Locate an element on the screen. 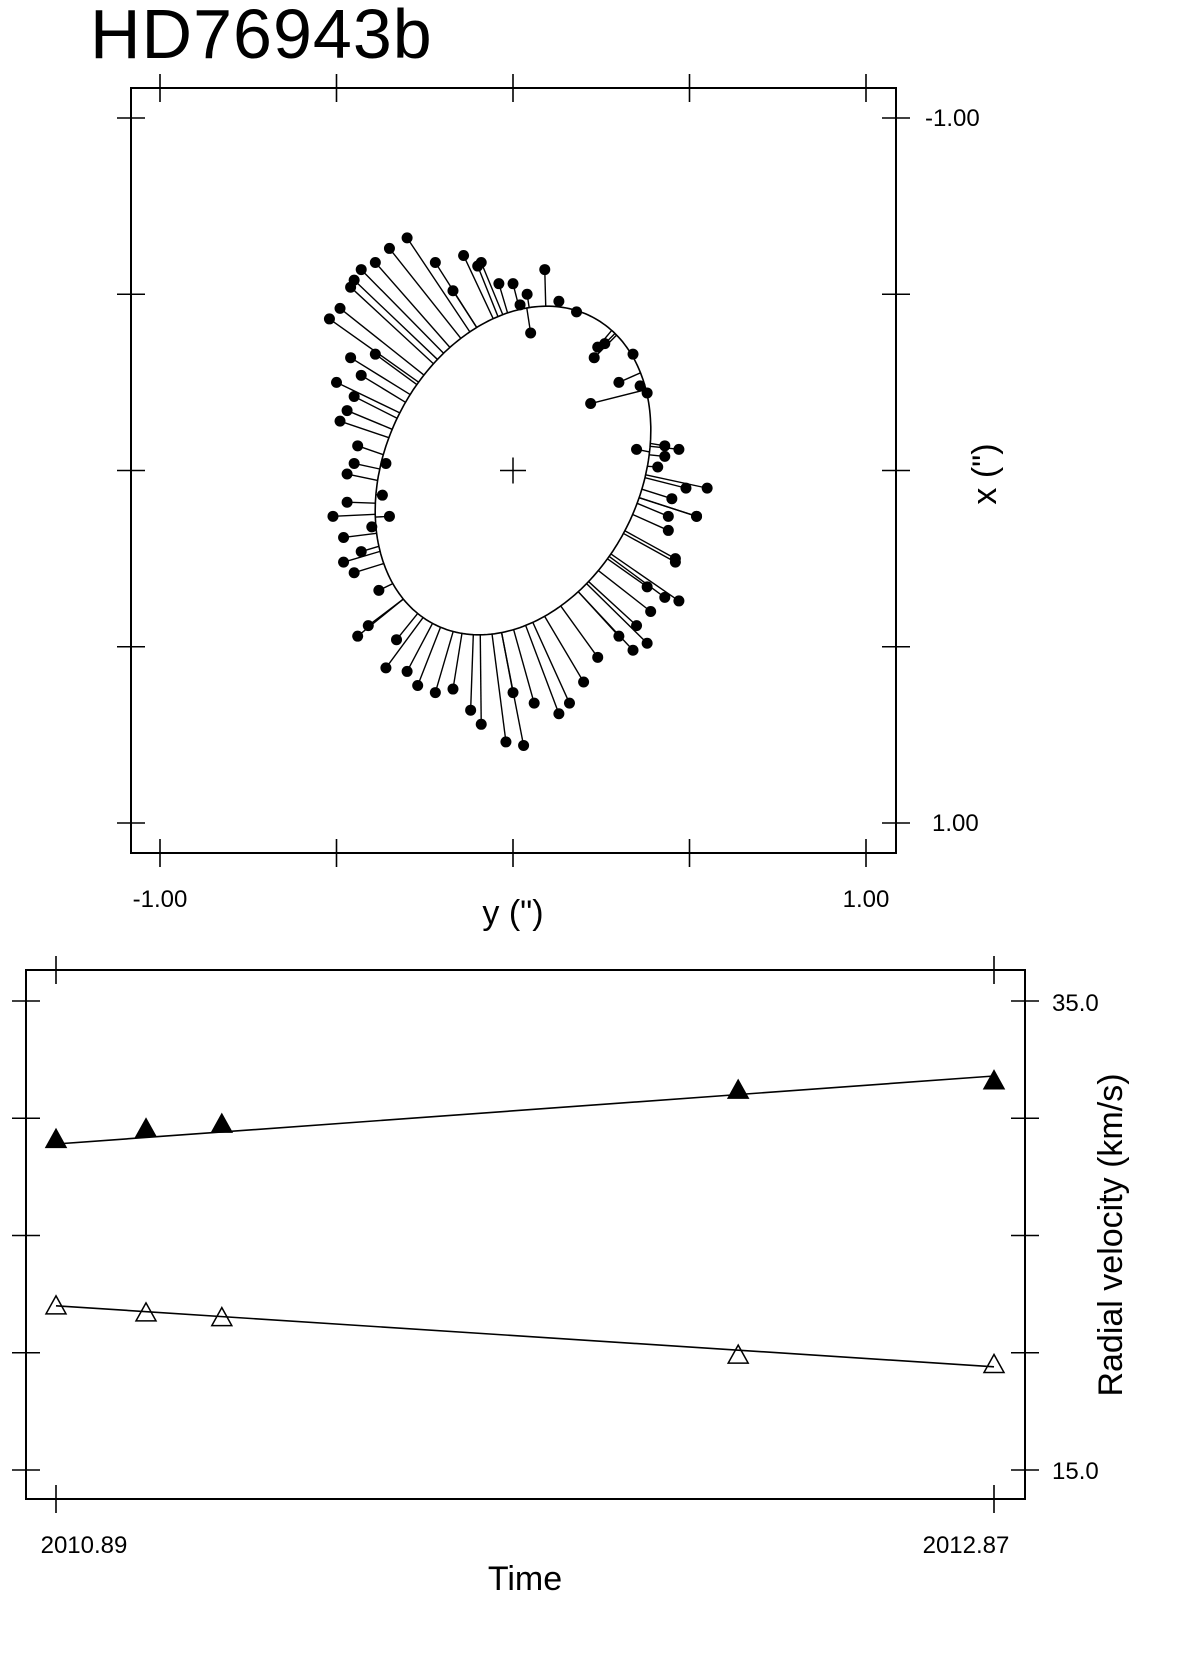  orbit-y-tick-label-bottom: 1.00 is located at coordinates (955, 823).